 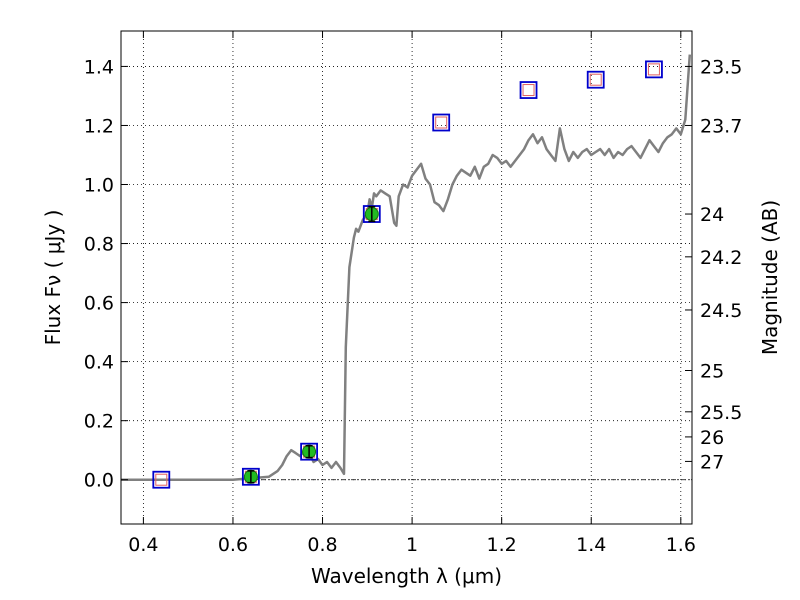 What do you see at coordinates (106, 274) in the screenshot?
I see `y-axis-ticks: 0.0 0.2 0.4 0.6 0.8 1.0 1.2 1.4` at bounding box center [106, 274].